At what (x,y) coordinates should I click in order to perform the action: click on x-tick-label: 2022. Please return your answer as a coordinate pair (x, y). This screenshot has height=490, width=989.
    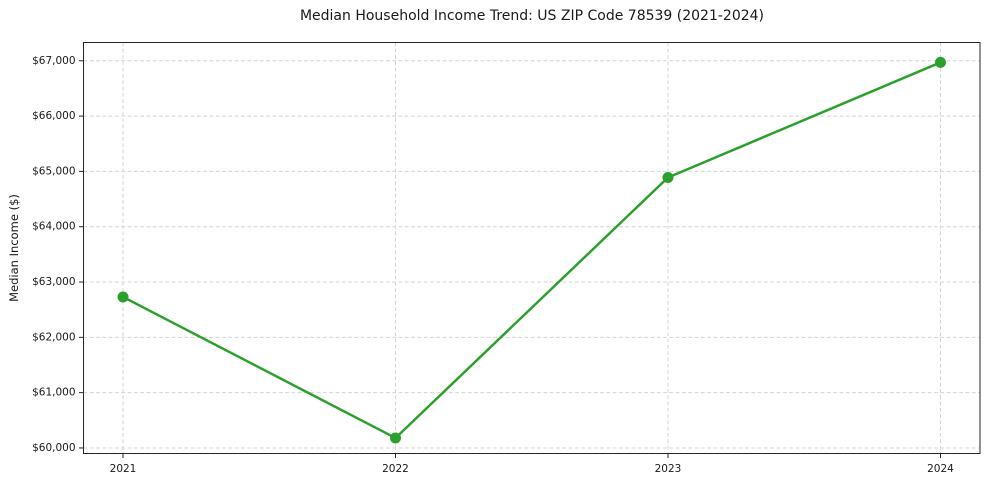
    Looking at the image, I should click on (395, 469).